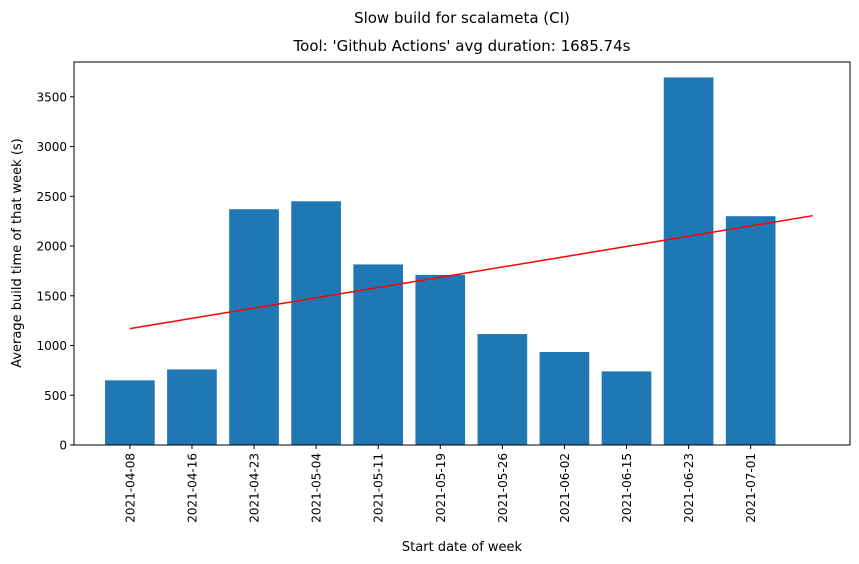 The height and width of the screenshot is (564, 859). I want to click on x-tick-label: 2021-05-11, so click(379, 488).